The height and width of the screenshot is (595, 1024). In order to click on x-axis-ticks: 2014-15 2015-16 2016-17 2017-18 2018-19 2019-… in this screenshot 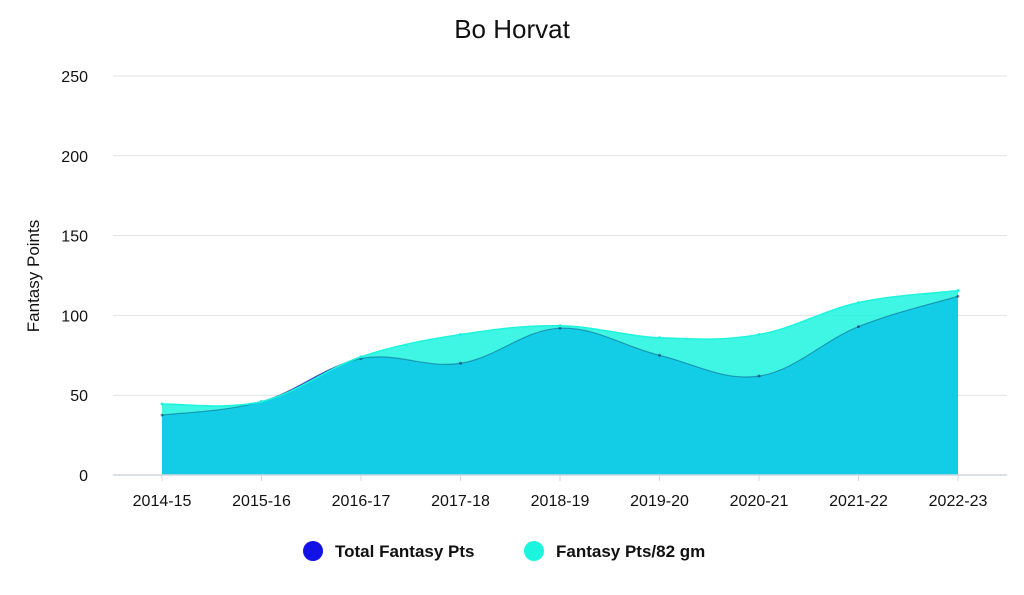, I will do `click(560, 492)`.